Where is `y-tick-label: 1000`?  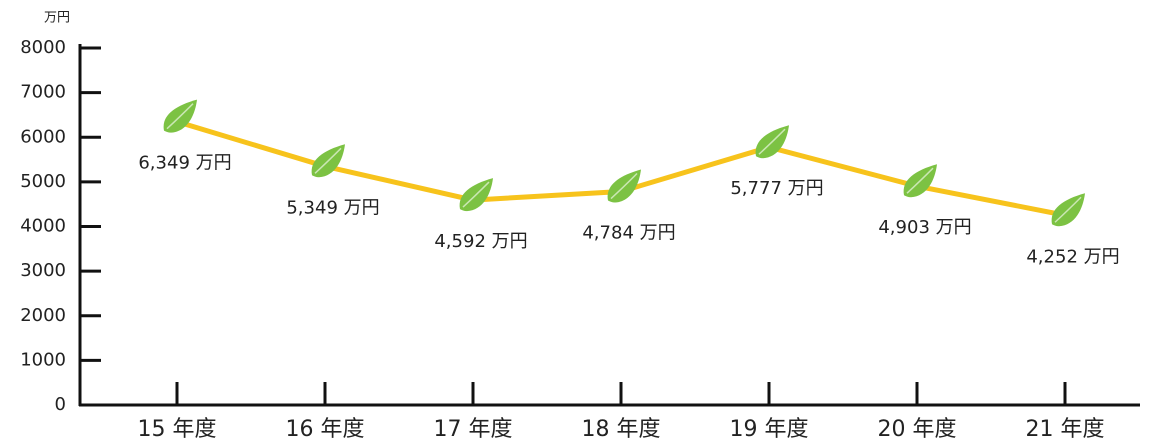
y-tick-label: 1000 is located at coordinates (43, 359).